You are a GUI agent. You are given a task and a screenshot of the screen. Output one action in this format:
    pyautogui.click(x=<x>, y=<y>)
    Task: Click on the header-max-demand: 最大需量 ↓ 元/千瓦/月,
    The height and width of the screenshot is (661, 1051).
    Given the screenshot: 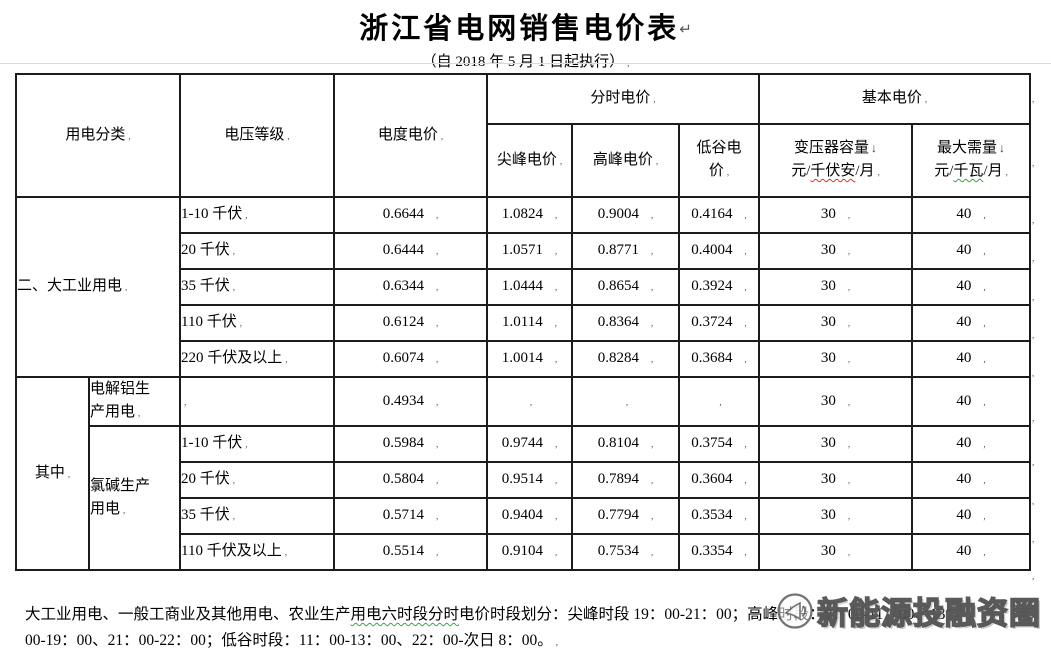 What is the action you would take?
    pyautogui.click(x=971, y=160)
    